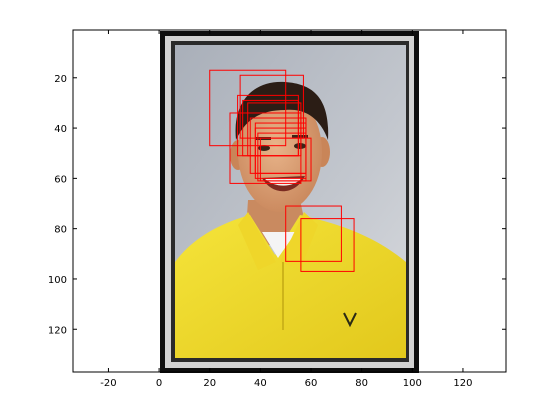 This screenshot has height=419, width=560. Describe the element at coordinates (209, 383) in the screenshot. I see `x-tick-label: 20` at that location.